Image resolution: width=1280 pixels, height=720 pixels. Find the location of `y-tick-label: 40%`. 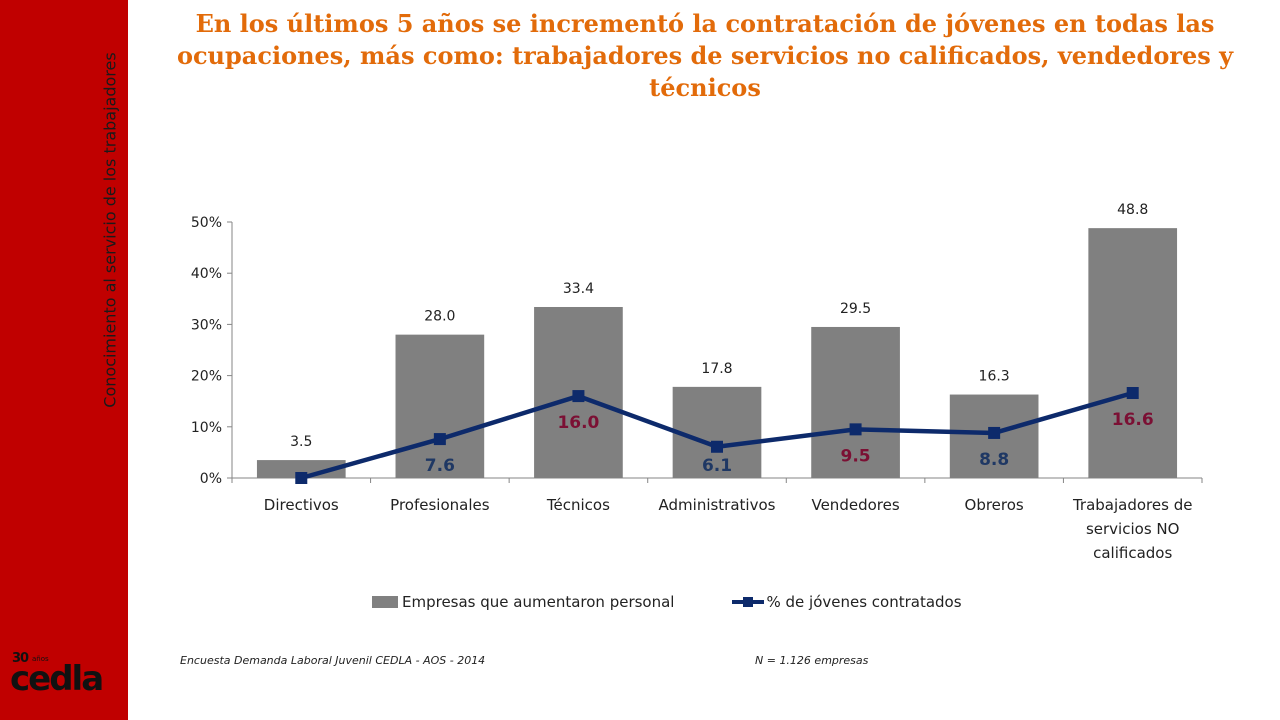

y-tick-label: 40% is located at coordinates (206, 274).